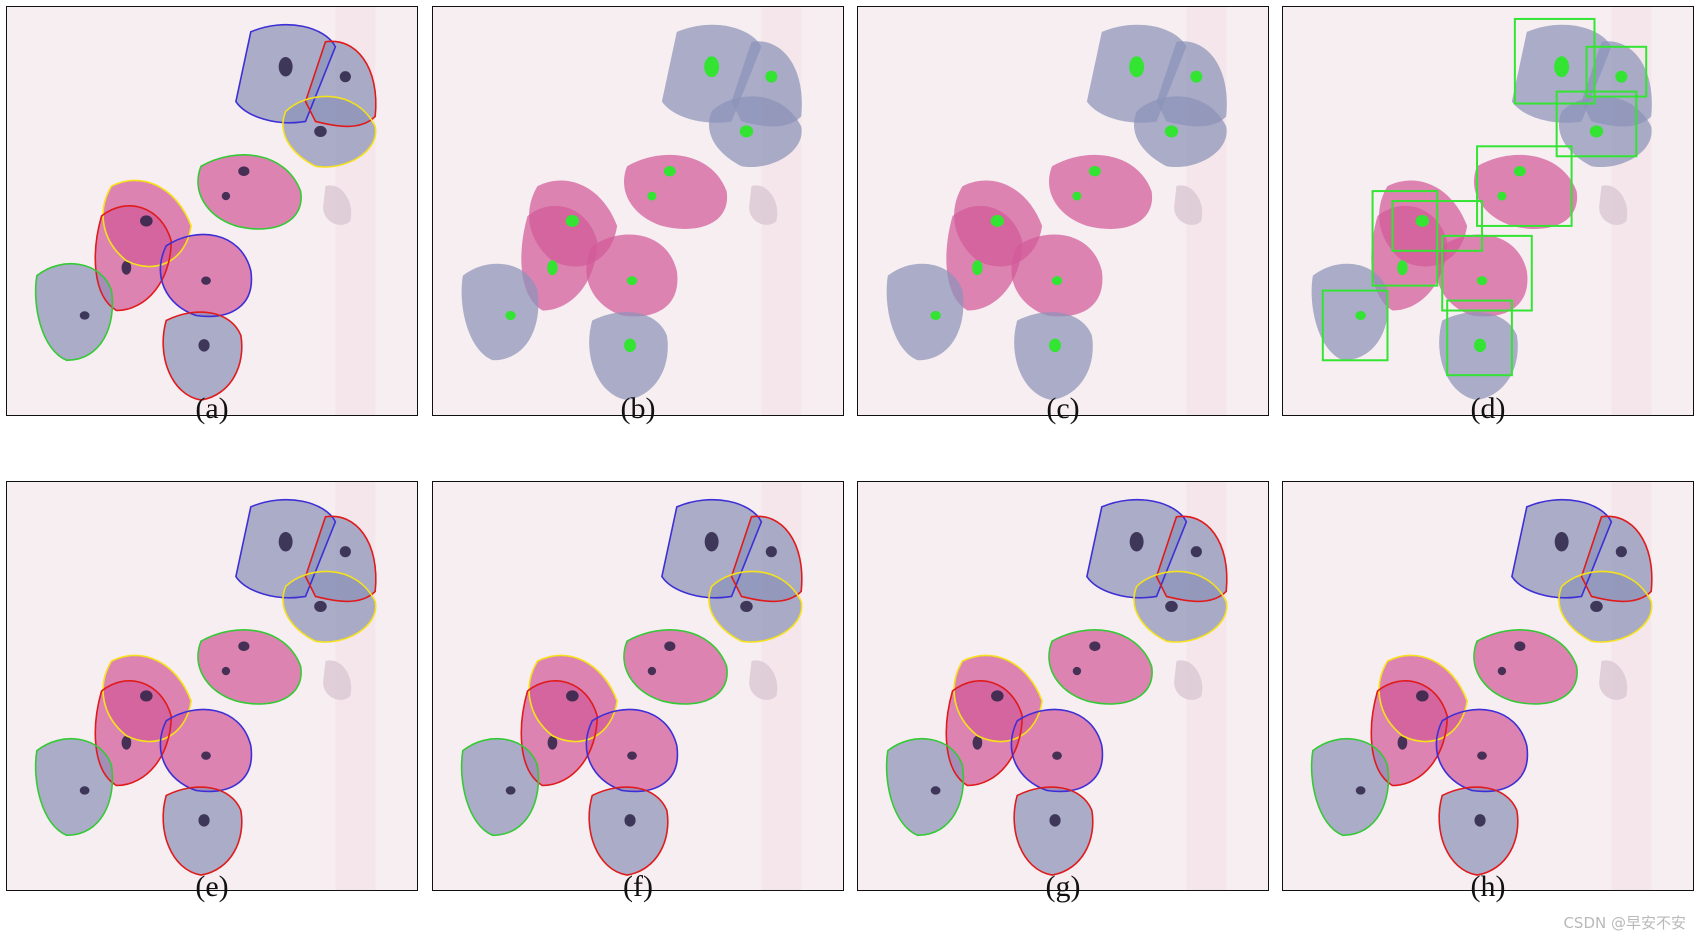 The height and width of the screenshot is (947, 1700). I want to click on panel-b, so click(638, 211).